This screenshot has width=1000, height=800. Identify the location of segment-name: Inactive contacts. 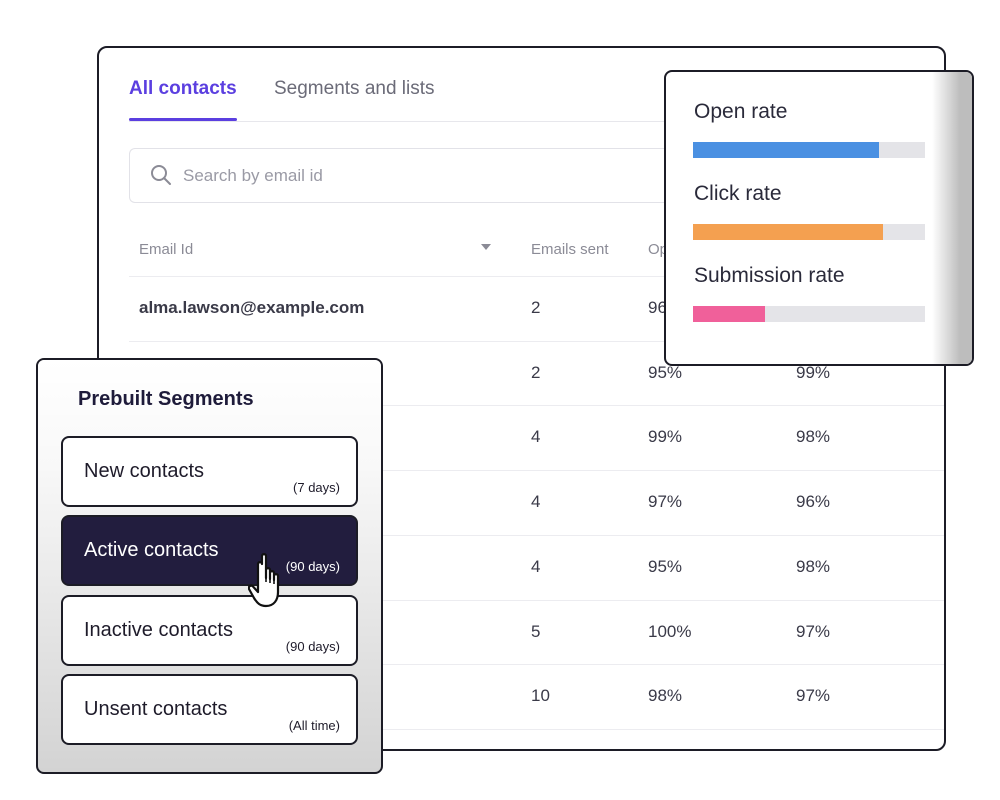
(158, 630).